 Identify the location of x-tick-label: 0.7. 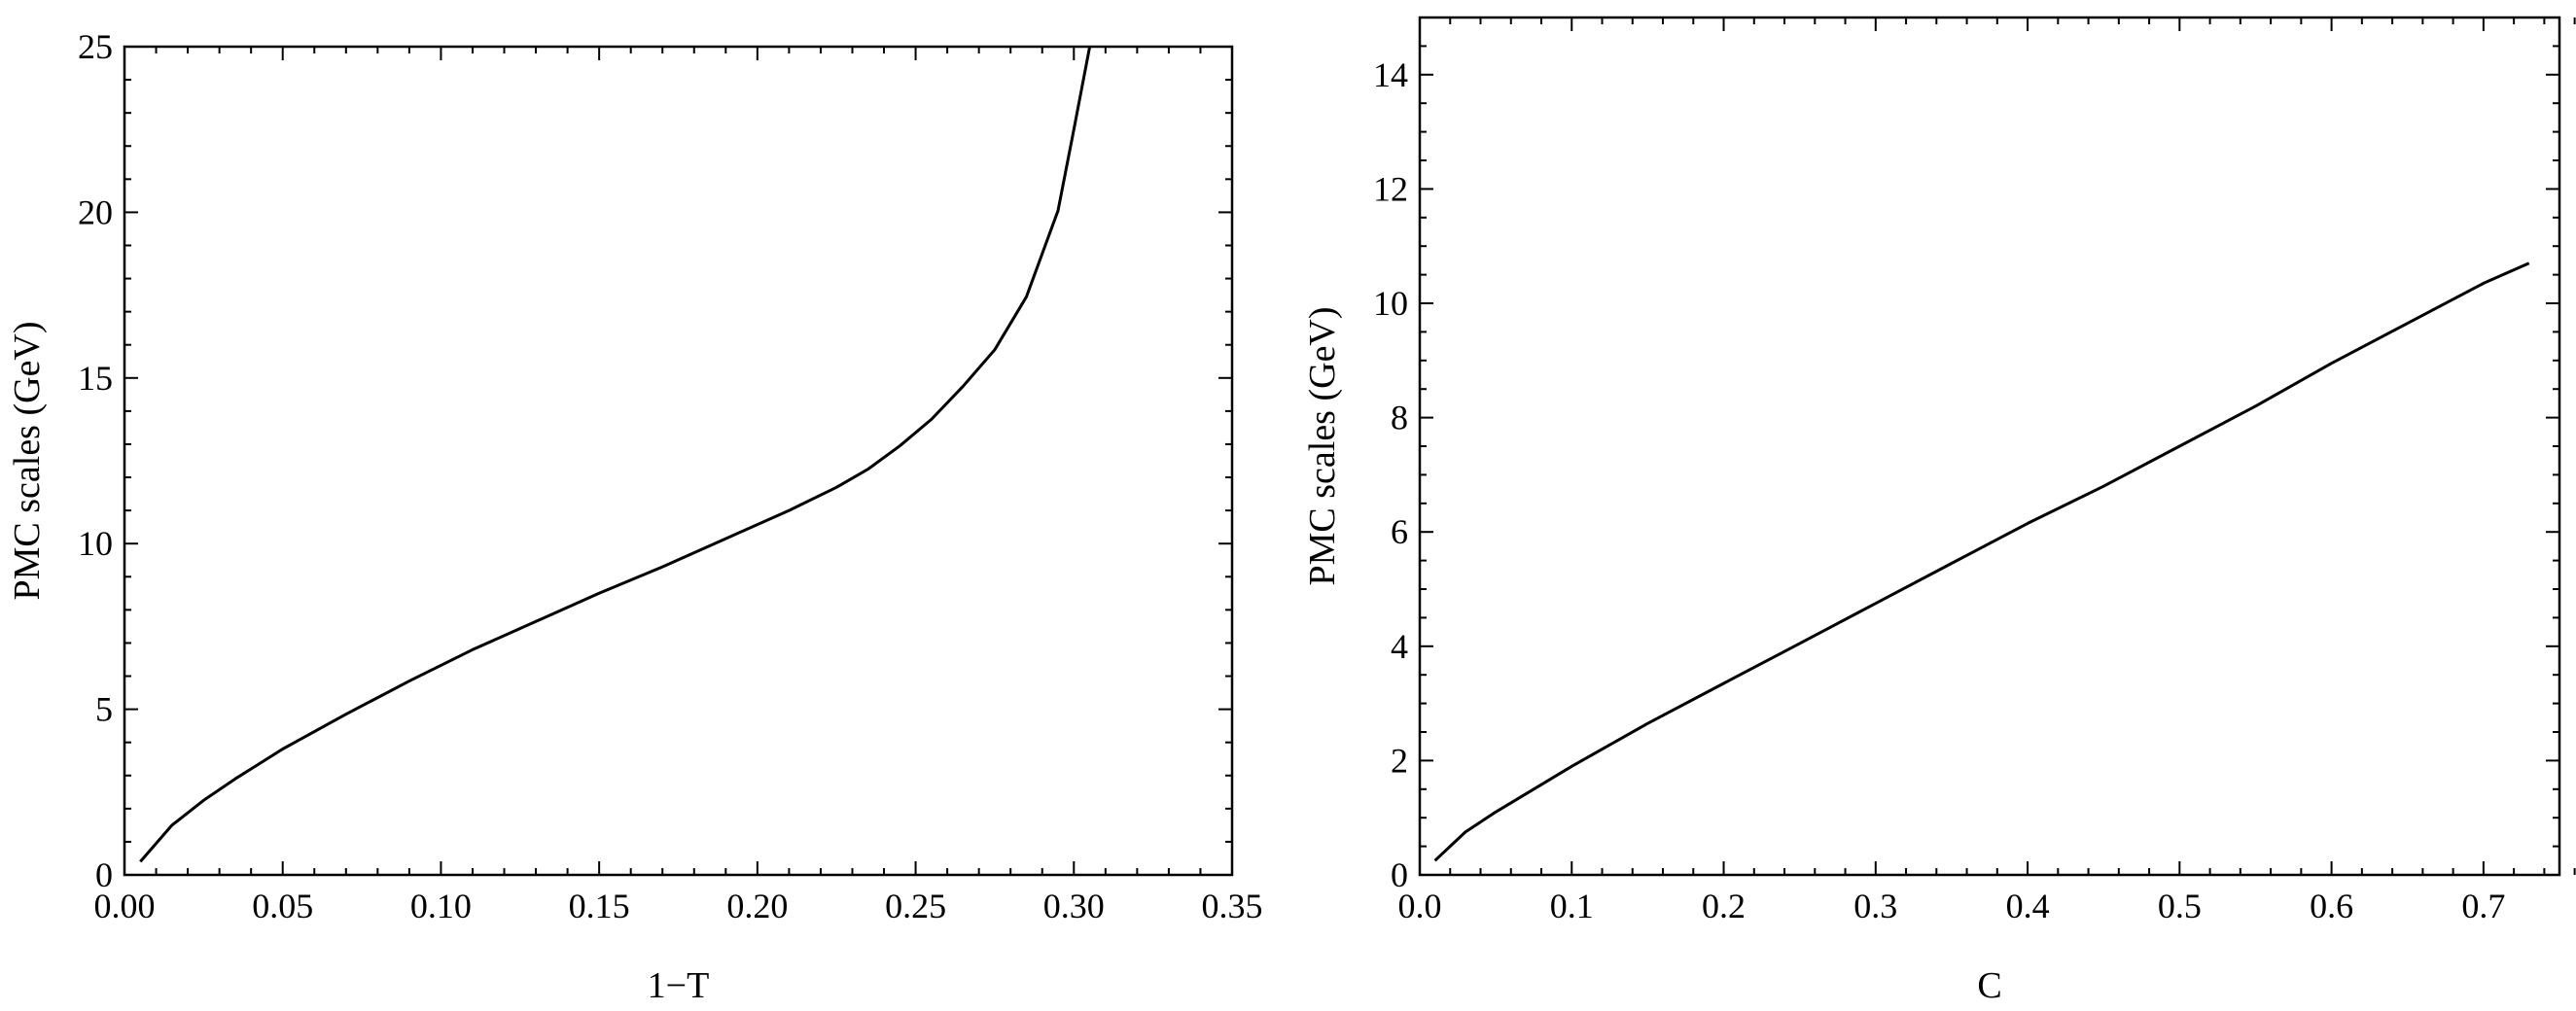
(2483, 906).